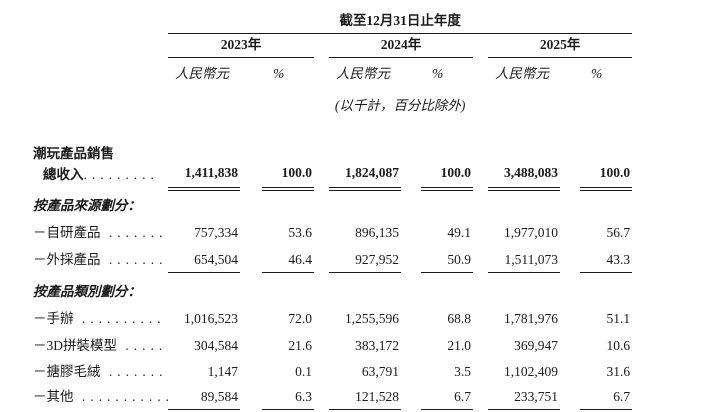  Describe the element at coordinates (524, 396) in the screenshot. I see `value-cell: 233,751` at that location.